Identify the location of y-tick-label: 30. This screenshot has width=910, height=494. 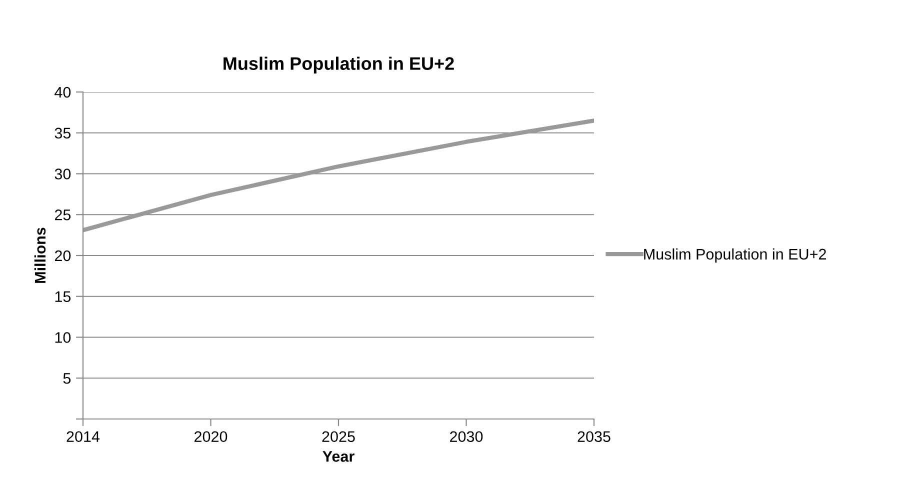
(62, 174).